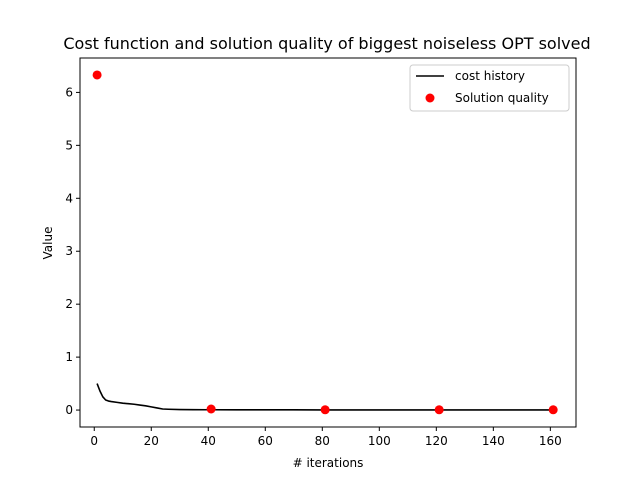 The image size is (640, 480). I want to click on legend-entry-cost-history: cost history, so click(490, 76).